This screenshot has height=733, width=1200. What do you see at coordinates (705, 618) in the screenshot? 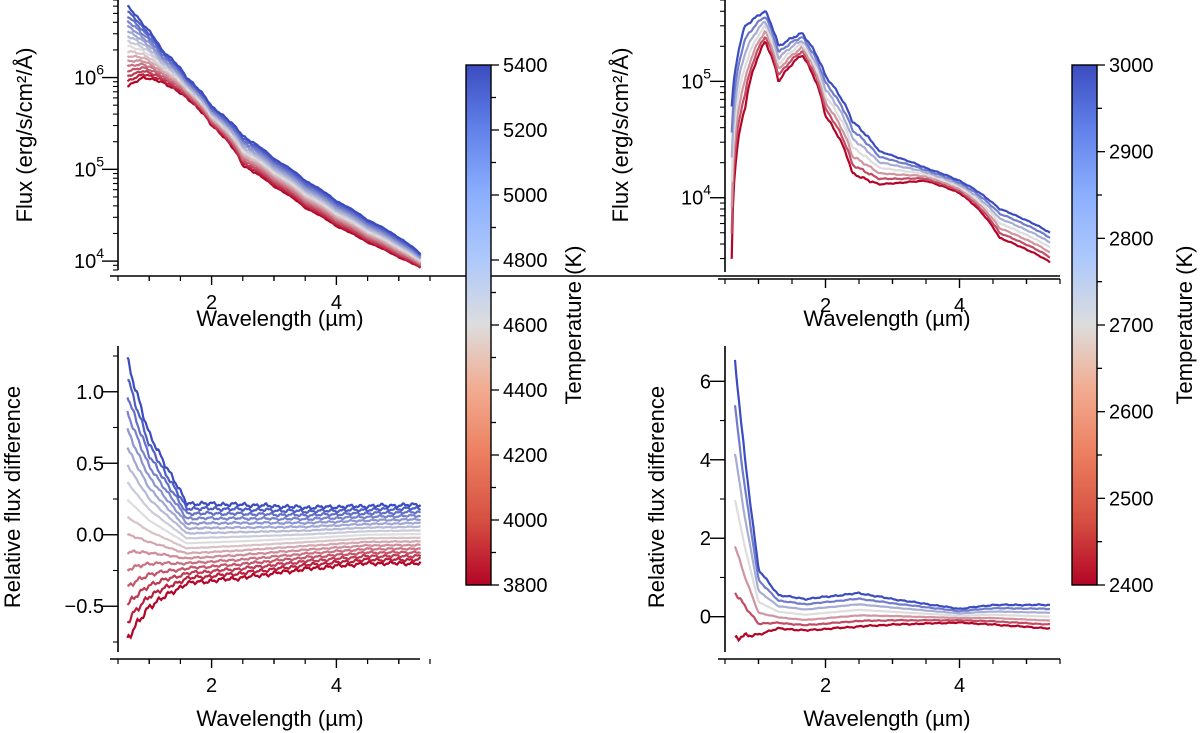
I see `y-tick-label: 0` at bounding box center [705, 618].